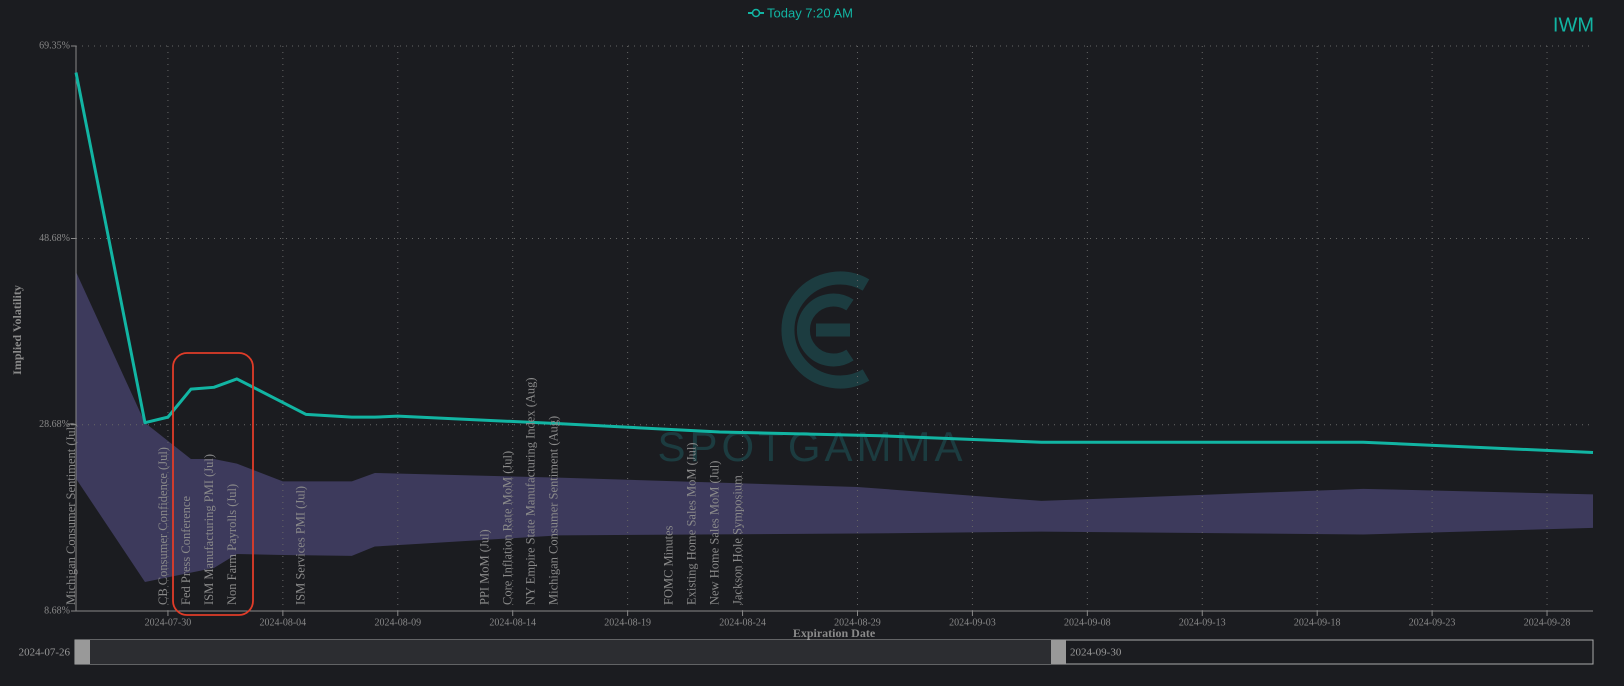 This screenshot has width=1624, height=686. Describe the element at coordinates (512, 622) in the screenshot. I see `x-tick-label: 2024-08-14` at that location.